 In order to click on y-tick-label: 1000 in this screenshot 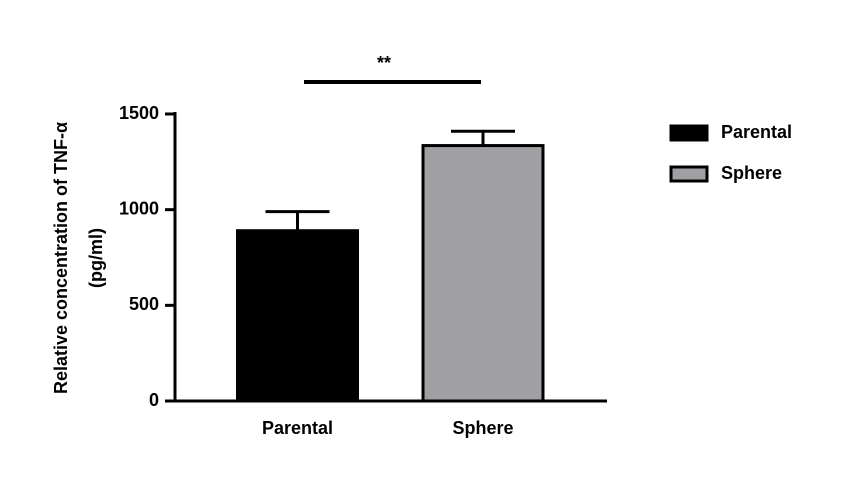, I will do `click(139, 208)`.